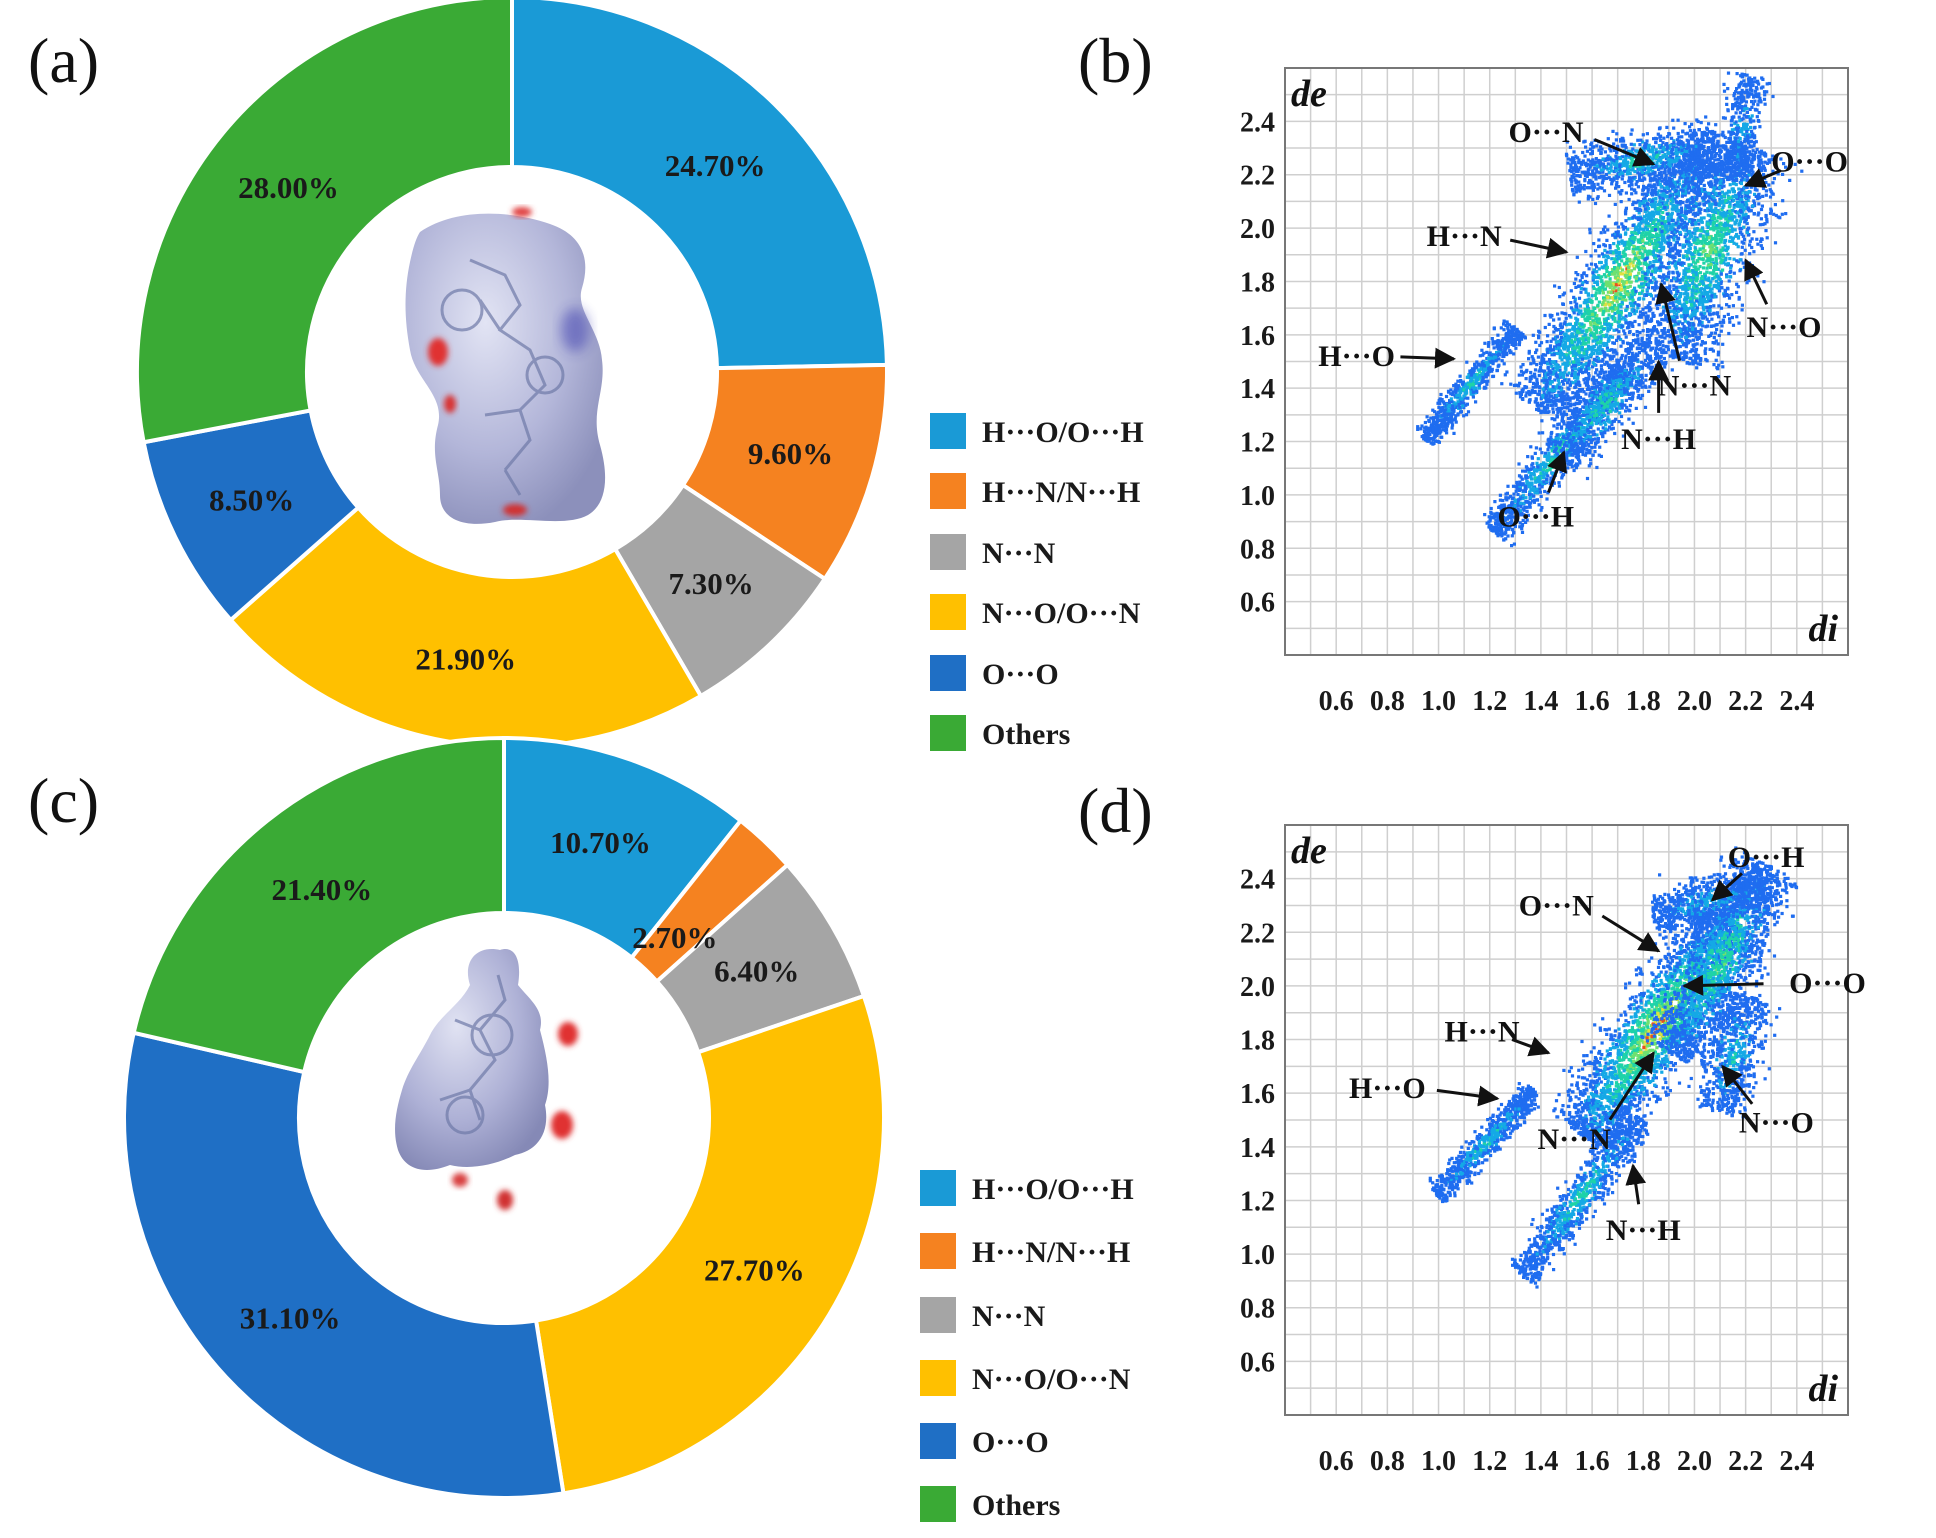  What do you see at coordinates (948, 431) in the screenshot?
I see `legend-swatch` at bounding box center [948, 431].